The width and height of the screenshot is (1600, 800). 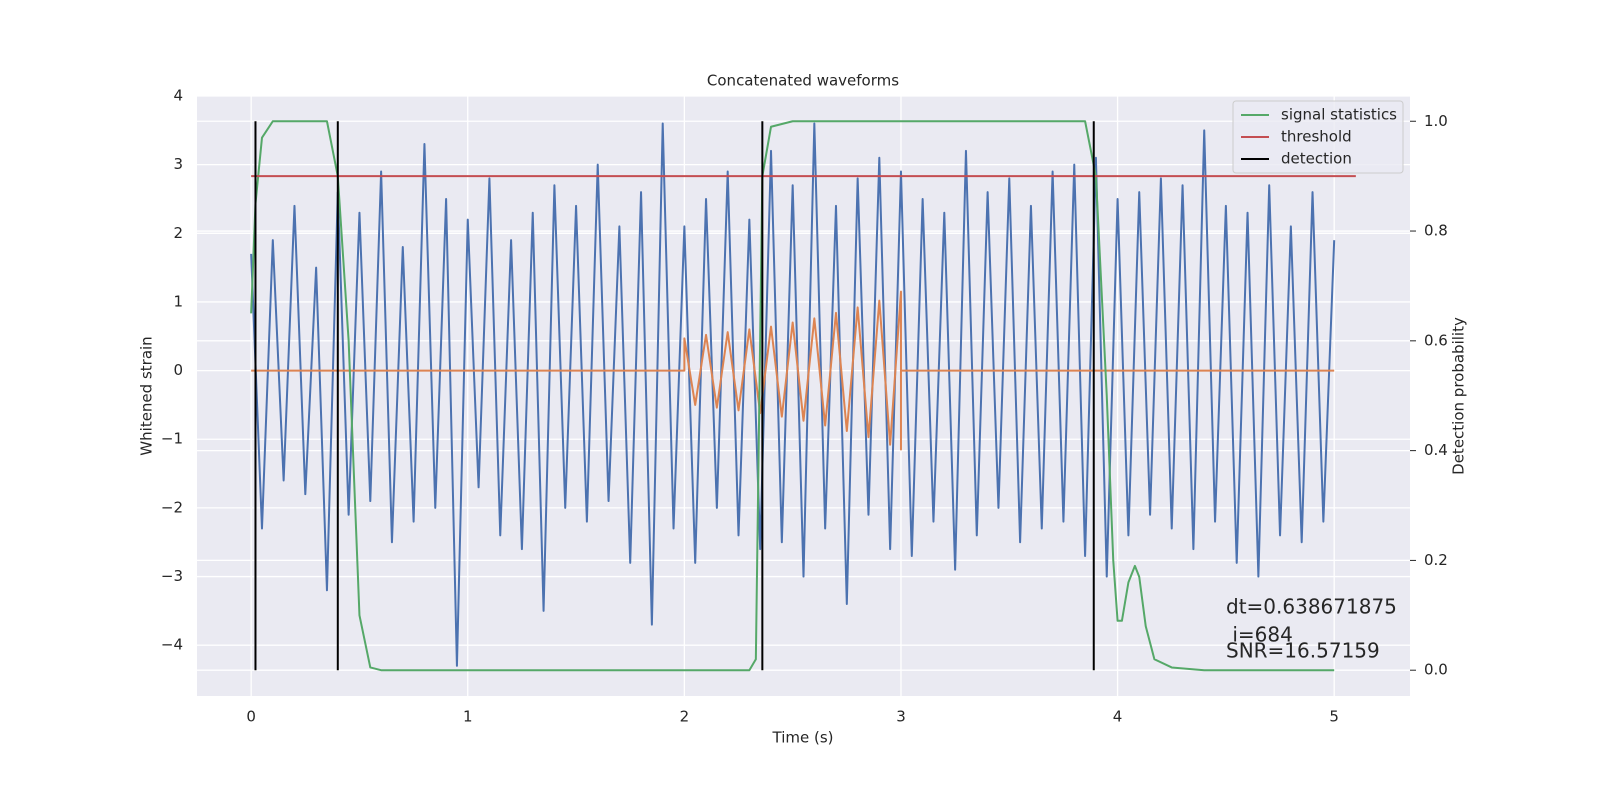 I want to click on y-tick-label: 4, so click(x=178, y=96).